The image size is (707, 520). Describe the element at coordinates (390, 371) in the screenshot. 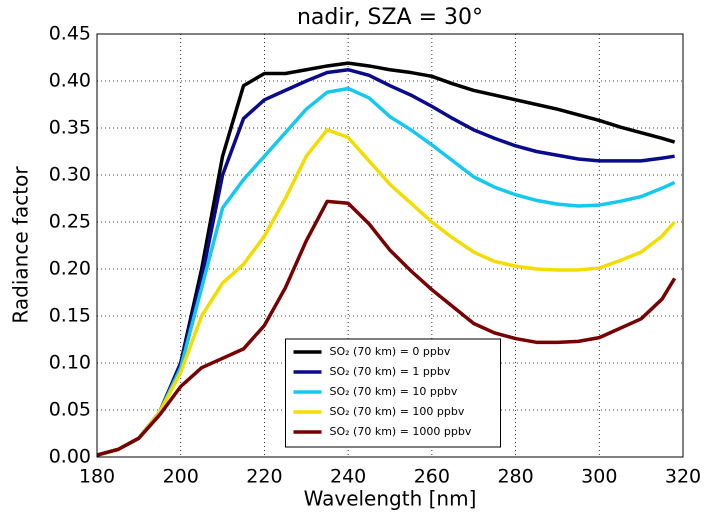

I see `legend-label: SO₂ (70 km) = 1 ppbv` at that location.